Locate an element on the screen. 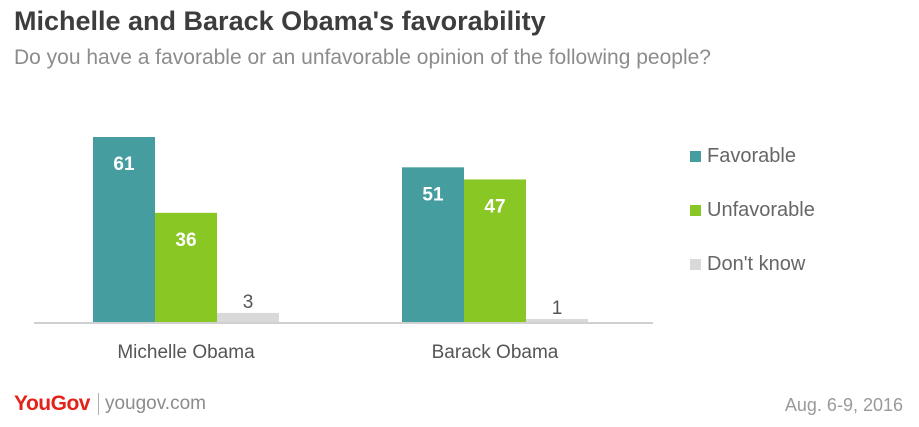 This screenshot has height=427, width=919. chart-title: Michelle and Barack Obama's favorability is located at coordinates (280, 21).